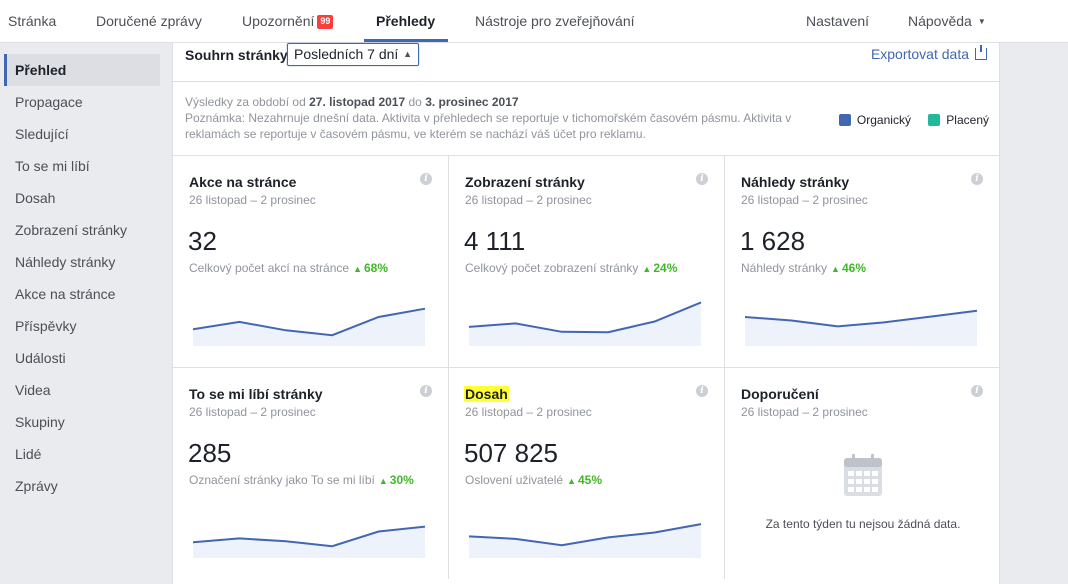  I want to click on legend-paid: Placený, so click(958, 120).